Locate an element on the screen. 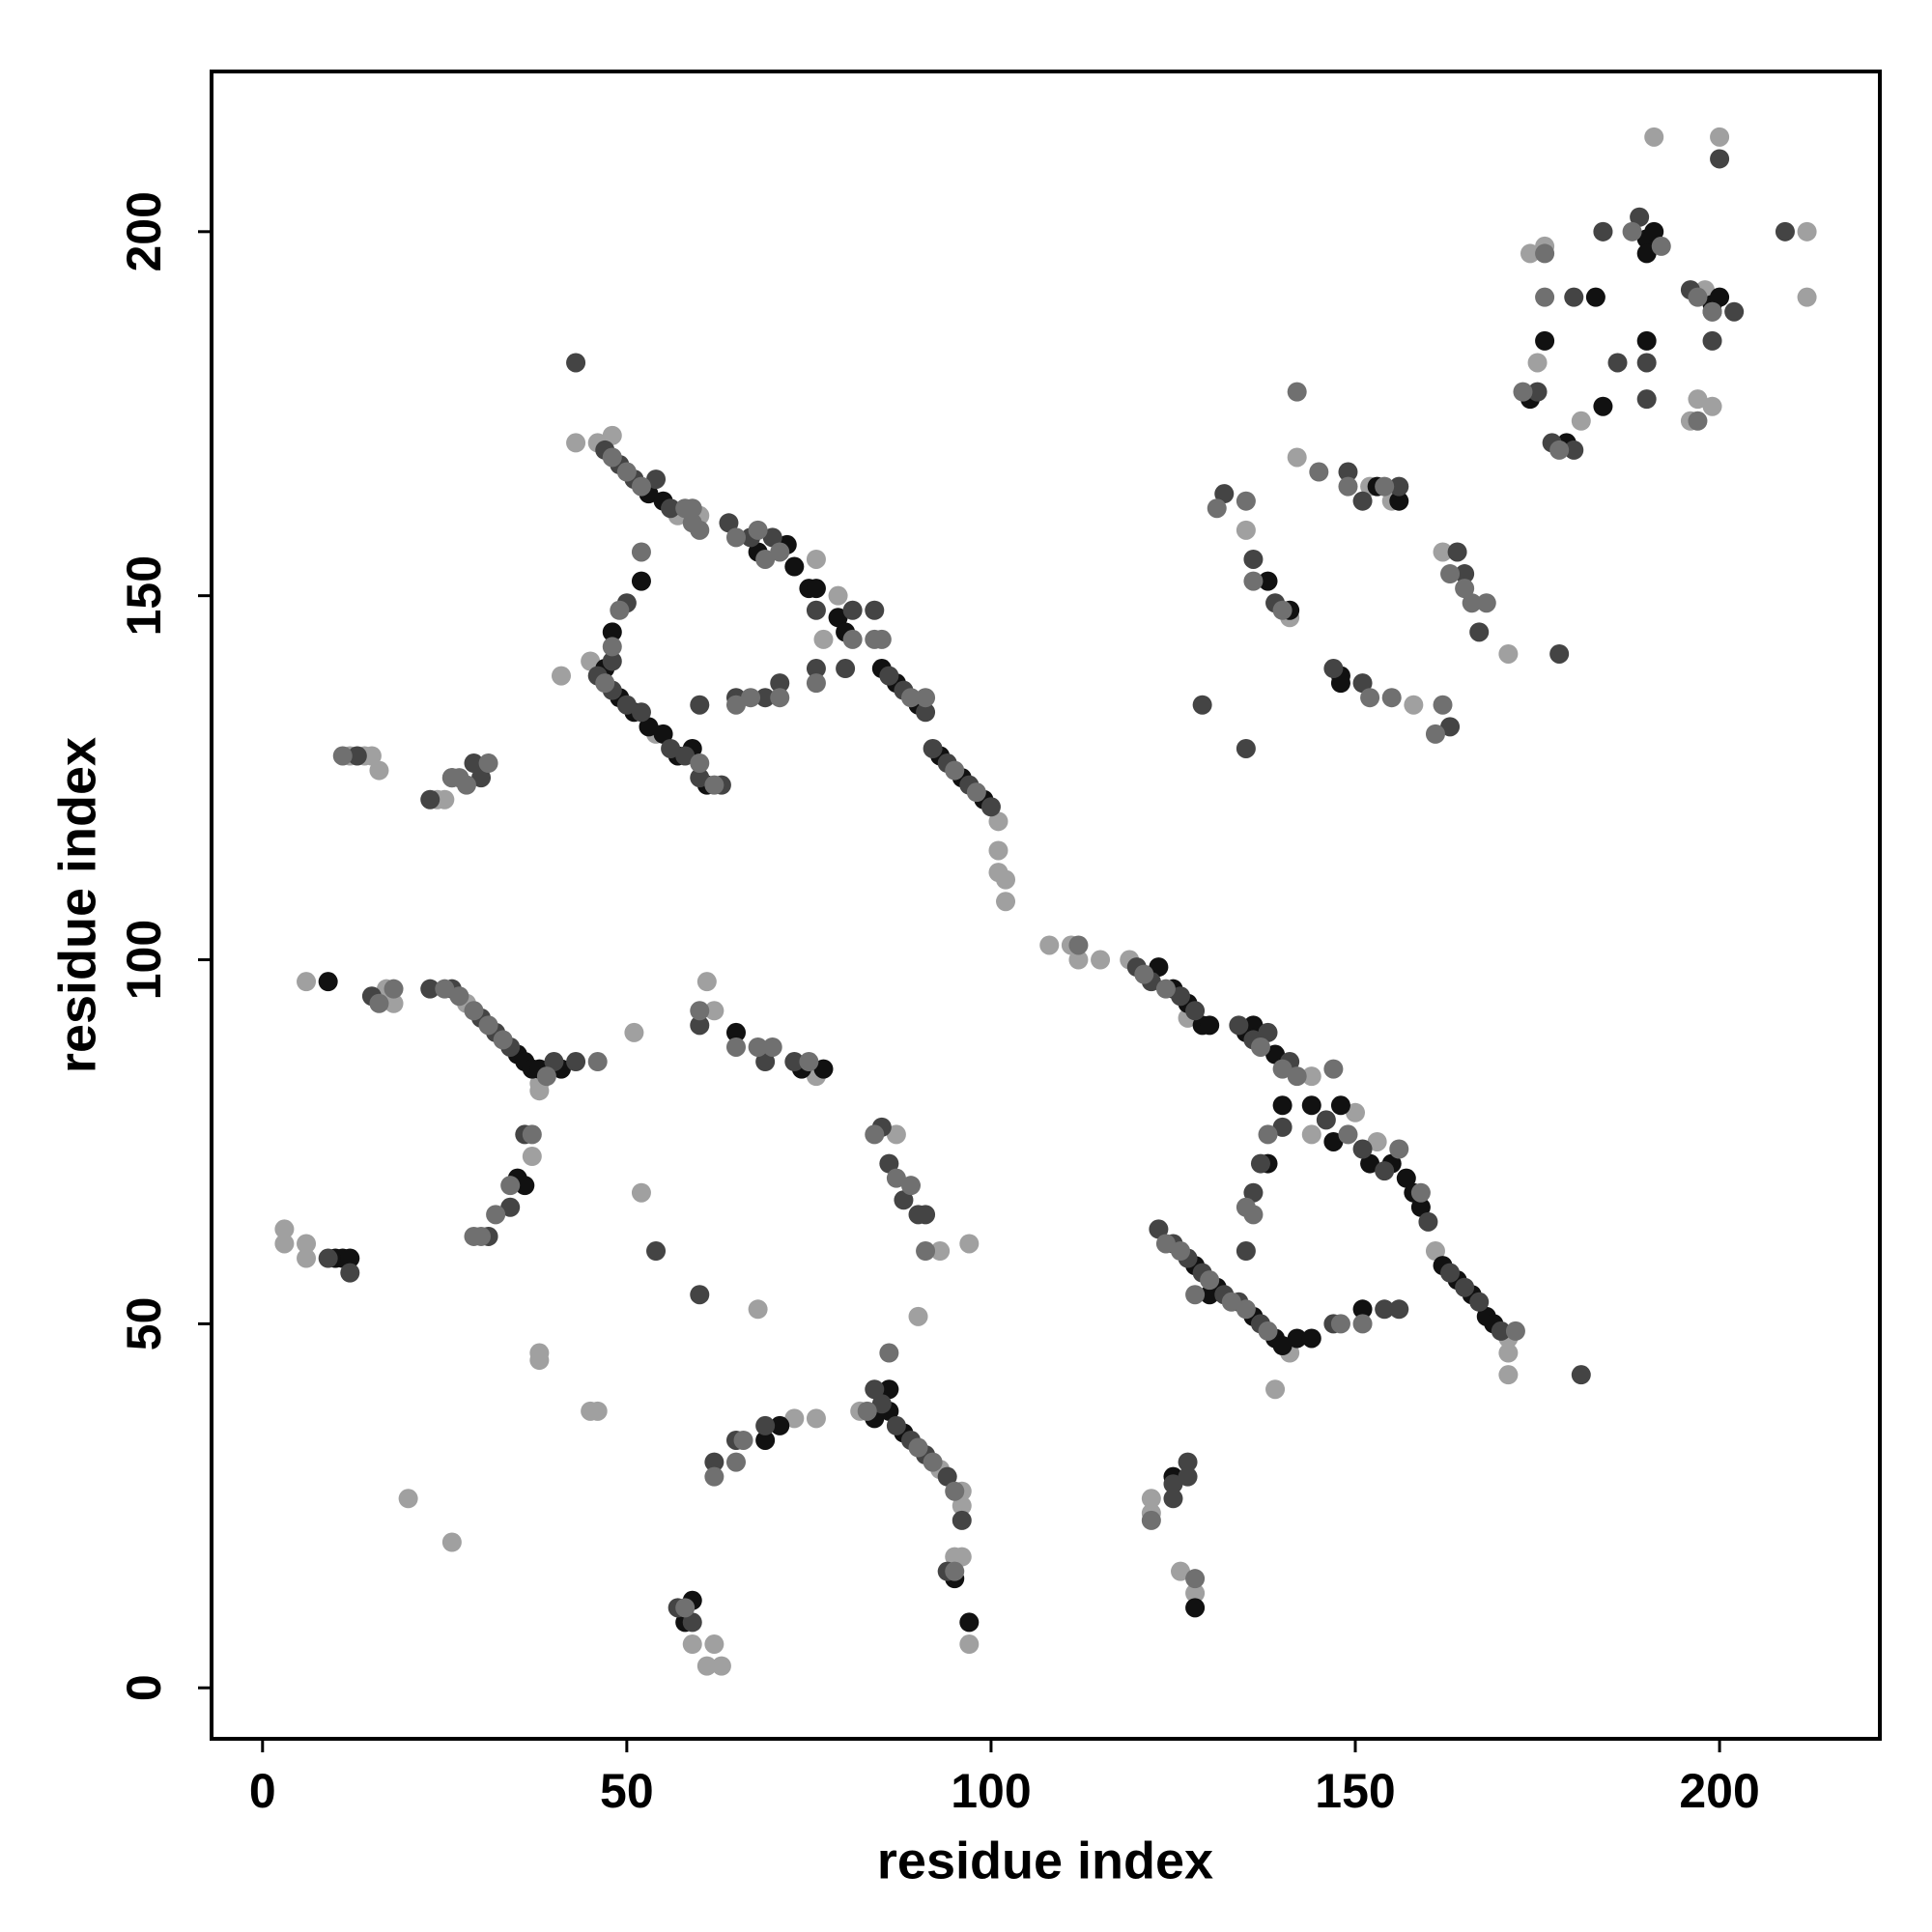 Image resolution: width=1932 pixels, height=1932 pixels. x-tick-label: 50 is located at coordinates (627, 1791).